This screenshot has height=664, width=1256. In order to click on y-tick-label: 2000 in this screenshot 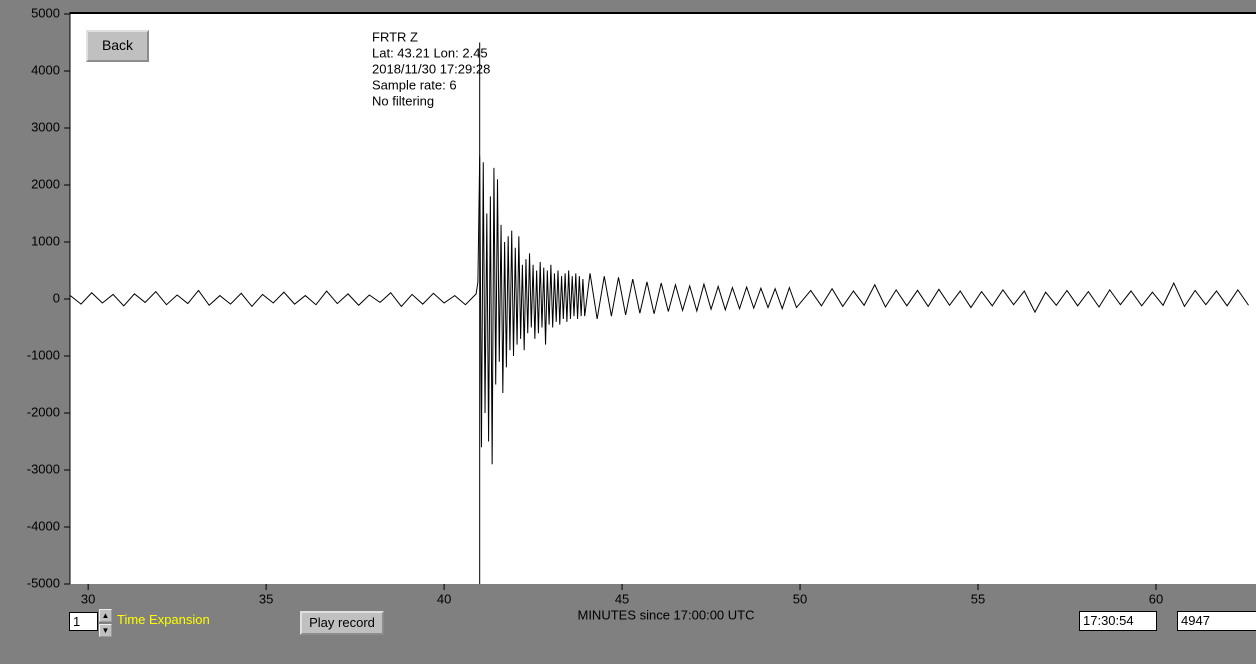, I will do `click(45, 183)`.